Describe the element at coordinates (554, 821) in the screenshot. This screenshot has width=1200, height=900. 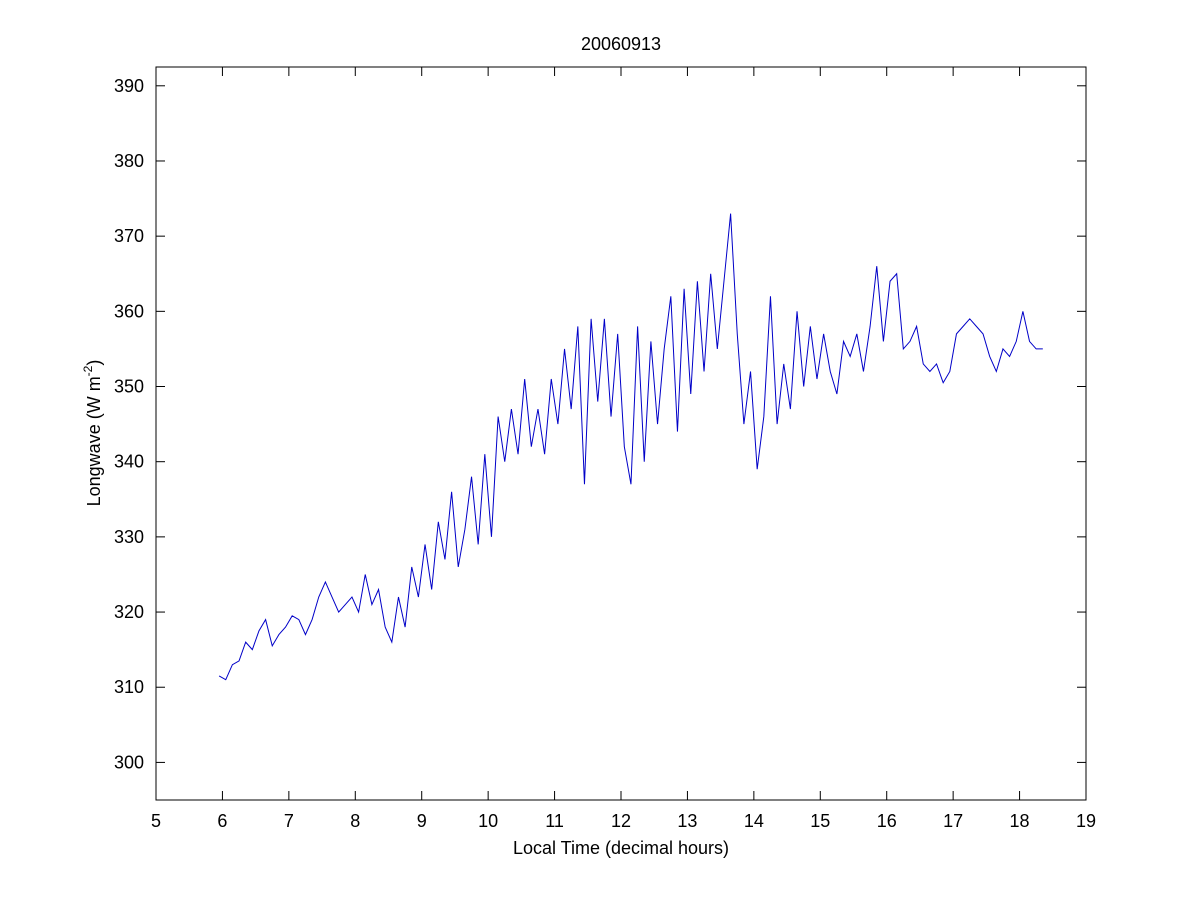
I see `x-tick-label: 11` at that location.